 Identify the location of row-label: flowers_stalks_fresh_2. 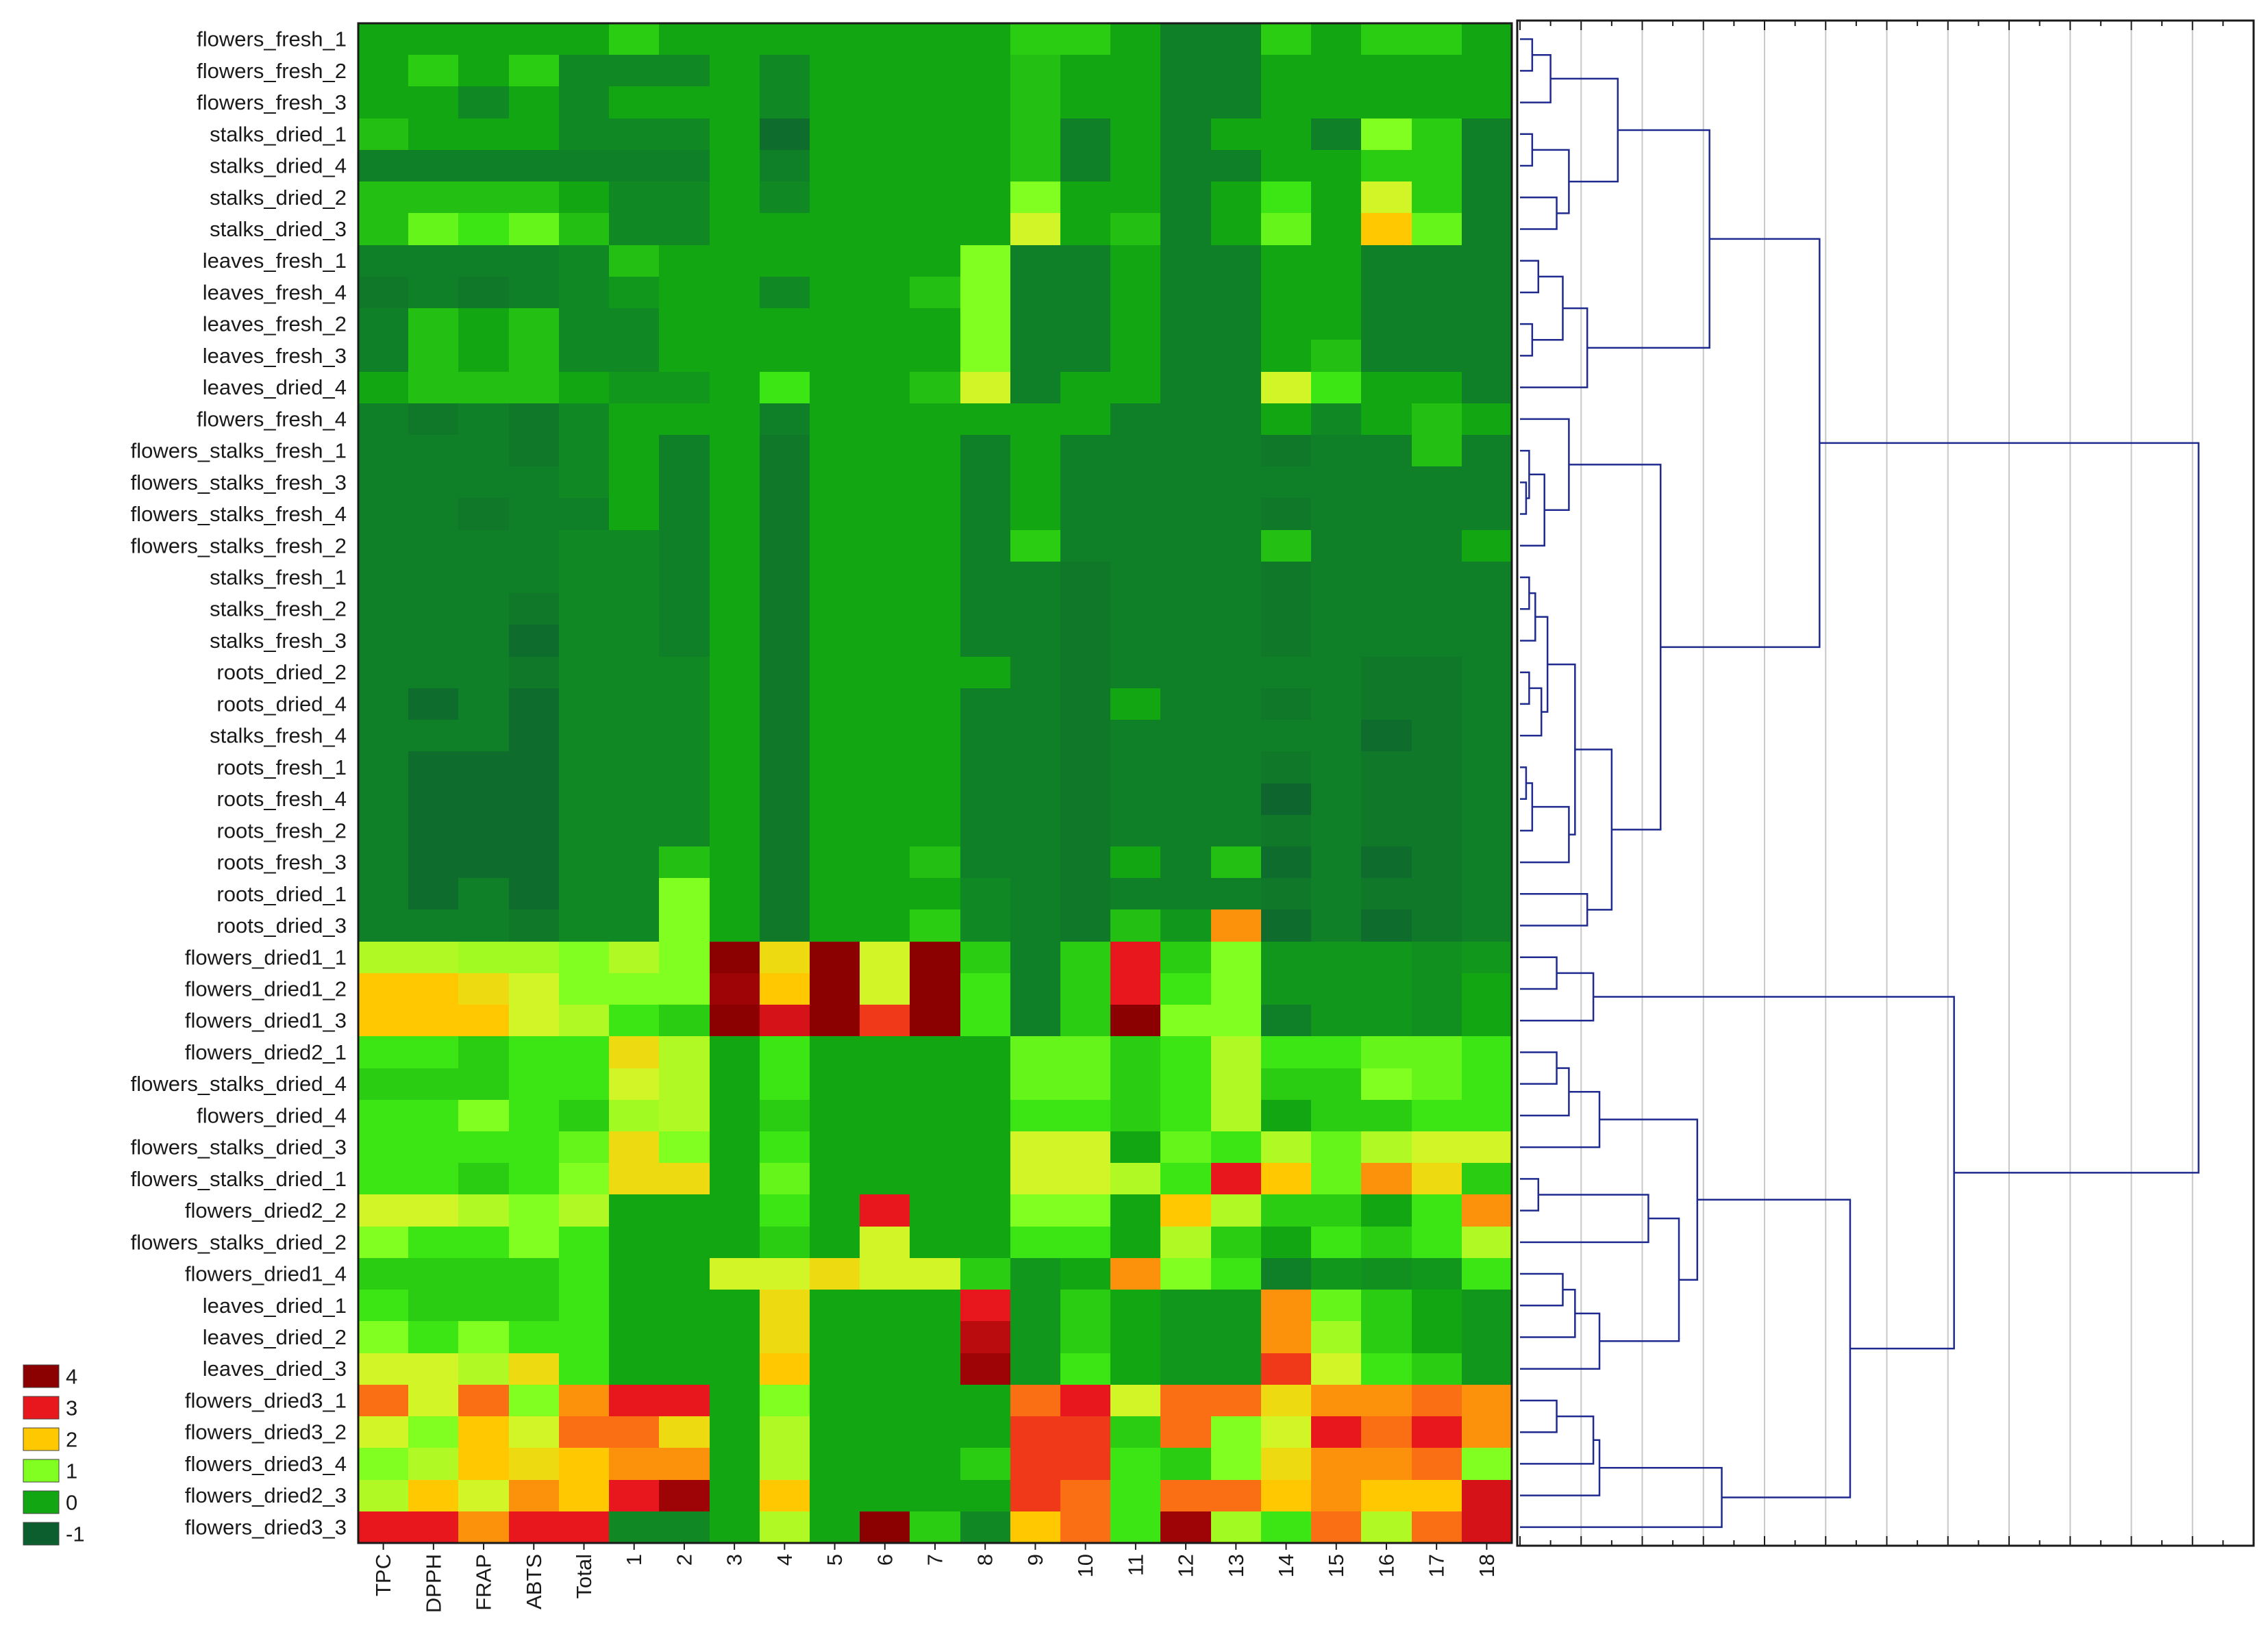
(239, 545).